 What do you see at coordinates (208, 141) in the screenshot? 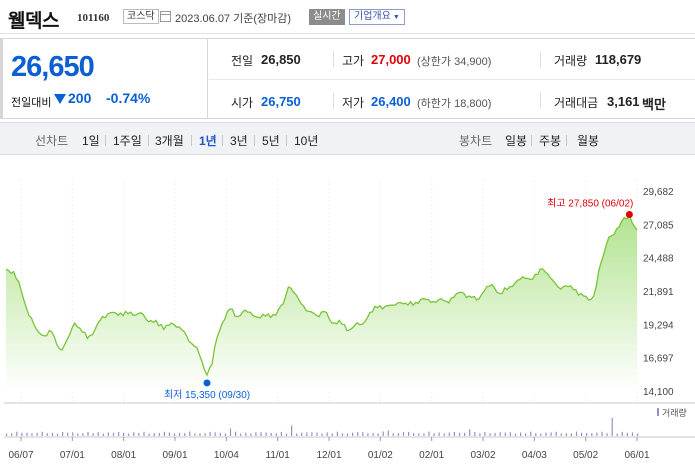
I see `tab-1y: 1년` at bounding box center [208, 141].